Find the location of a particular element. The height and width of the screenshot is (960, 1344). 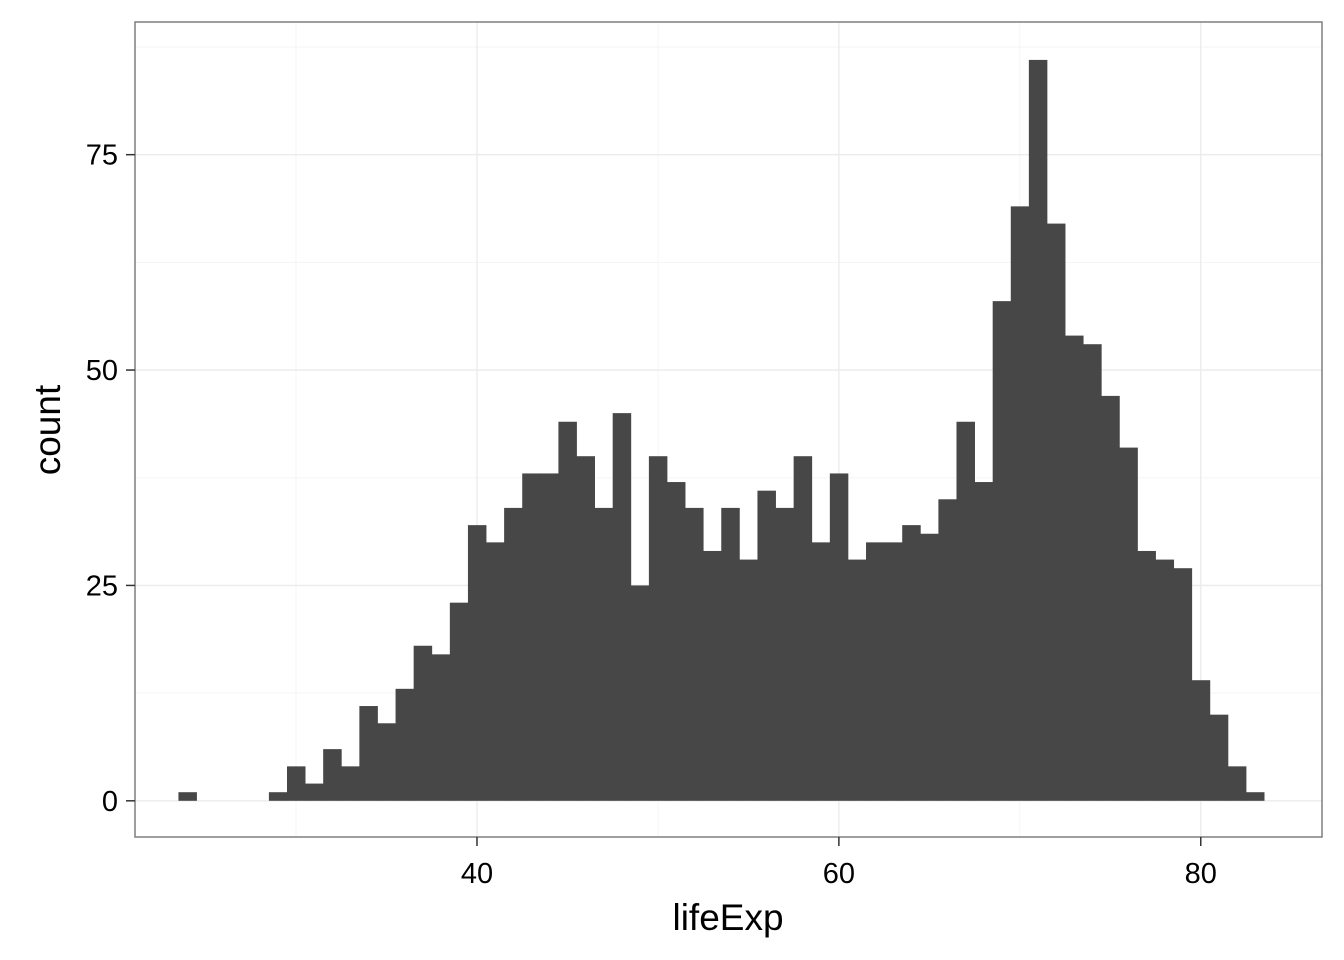

x-tick-label: 40 is located at coordinates (477, 874).